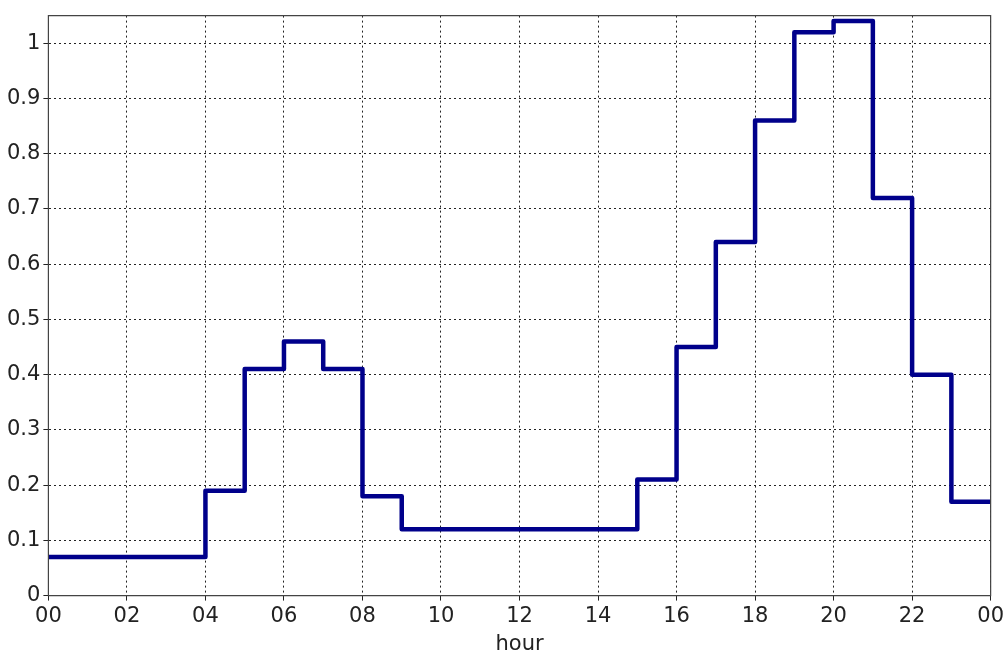 The height and width of the screenshot is (661, 1007). Describe the element at coordinates (23, 428) in the screenshot. I see `y-tick-label: 0.3` at that location.